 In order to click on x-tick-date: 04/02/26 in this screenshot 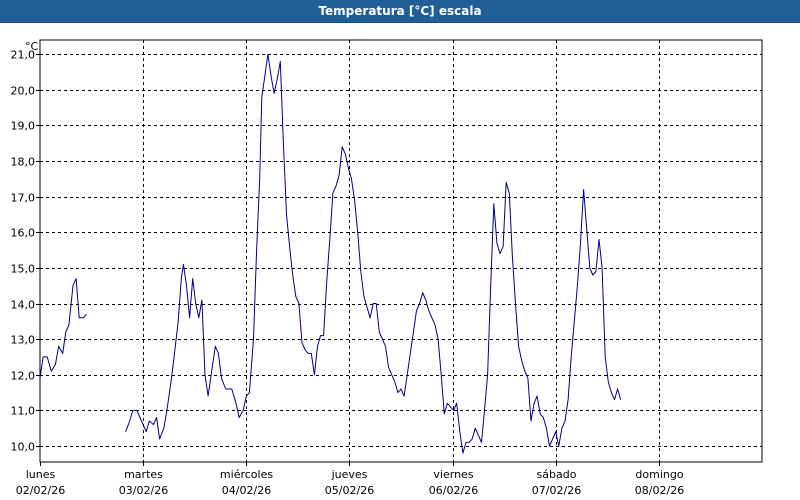, I will do `click(246, 490)`.